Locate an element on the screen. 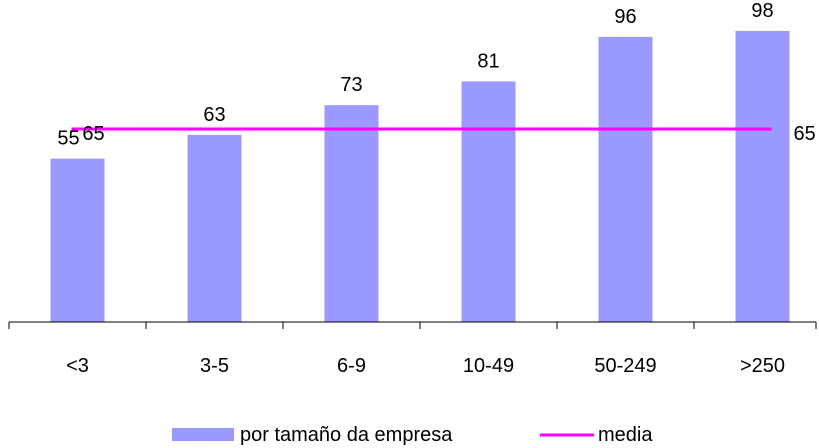 Image resolution: width=819 pixels, height=448 pixels. x-tick-label-4: 50-249 is located at coordinates (625, 366).